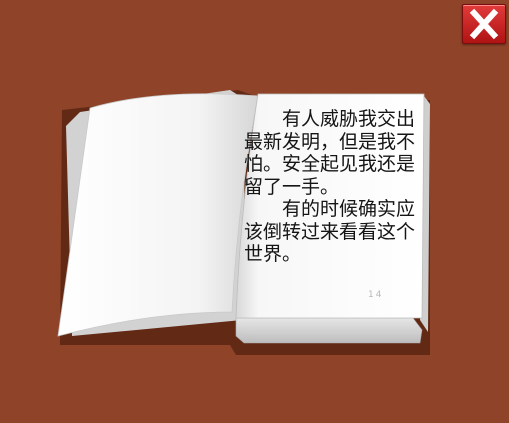 The image size is (509, 423). Describe the element at coordinates (330, 153) in the screenshot. I see `paragraph: 有人威胁我交出最新发明，但是我不怕。安全起见我还是留了一手。` at that location.